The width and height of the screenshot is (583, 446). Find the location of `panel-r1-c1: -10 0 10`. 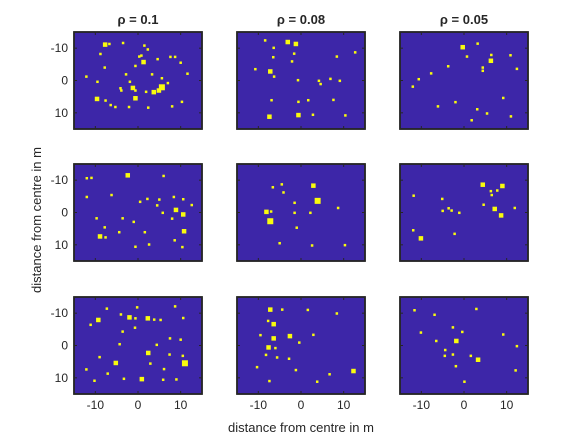

panel-r1-c1: -10 0 10 is located at coordinates (127, 80).